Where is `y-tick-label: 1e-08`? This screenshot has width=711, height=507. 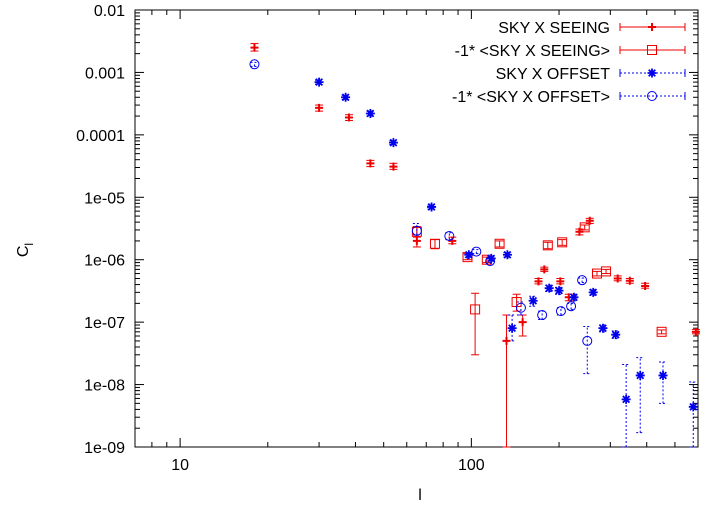
y-tick-label: 1e-08 is located at coordinates (104, 386).